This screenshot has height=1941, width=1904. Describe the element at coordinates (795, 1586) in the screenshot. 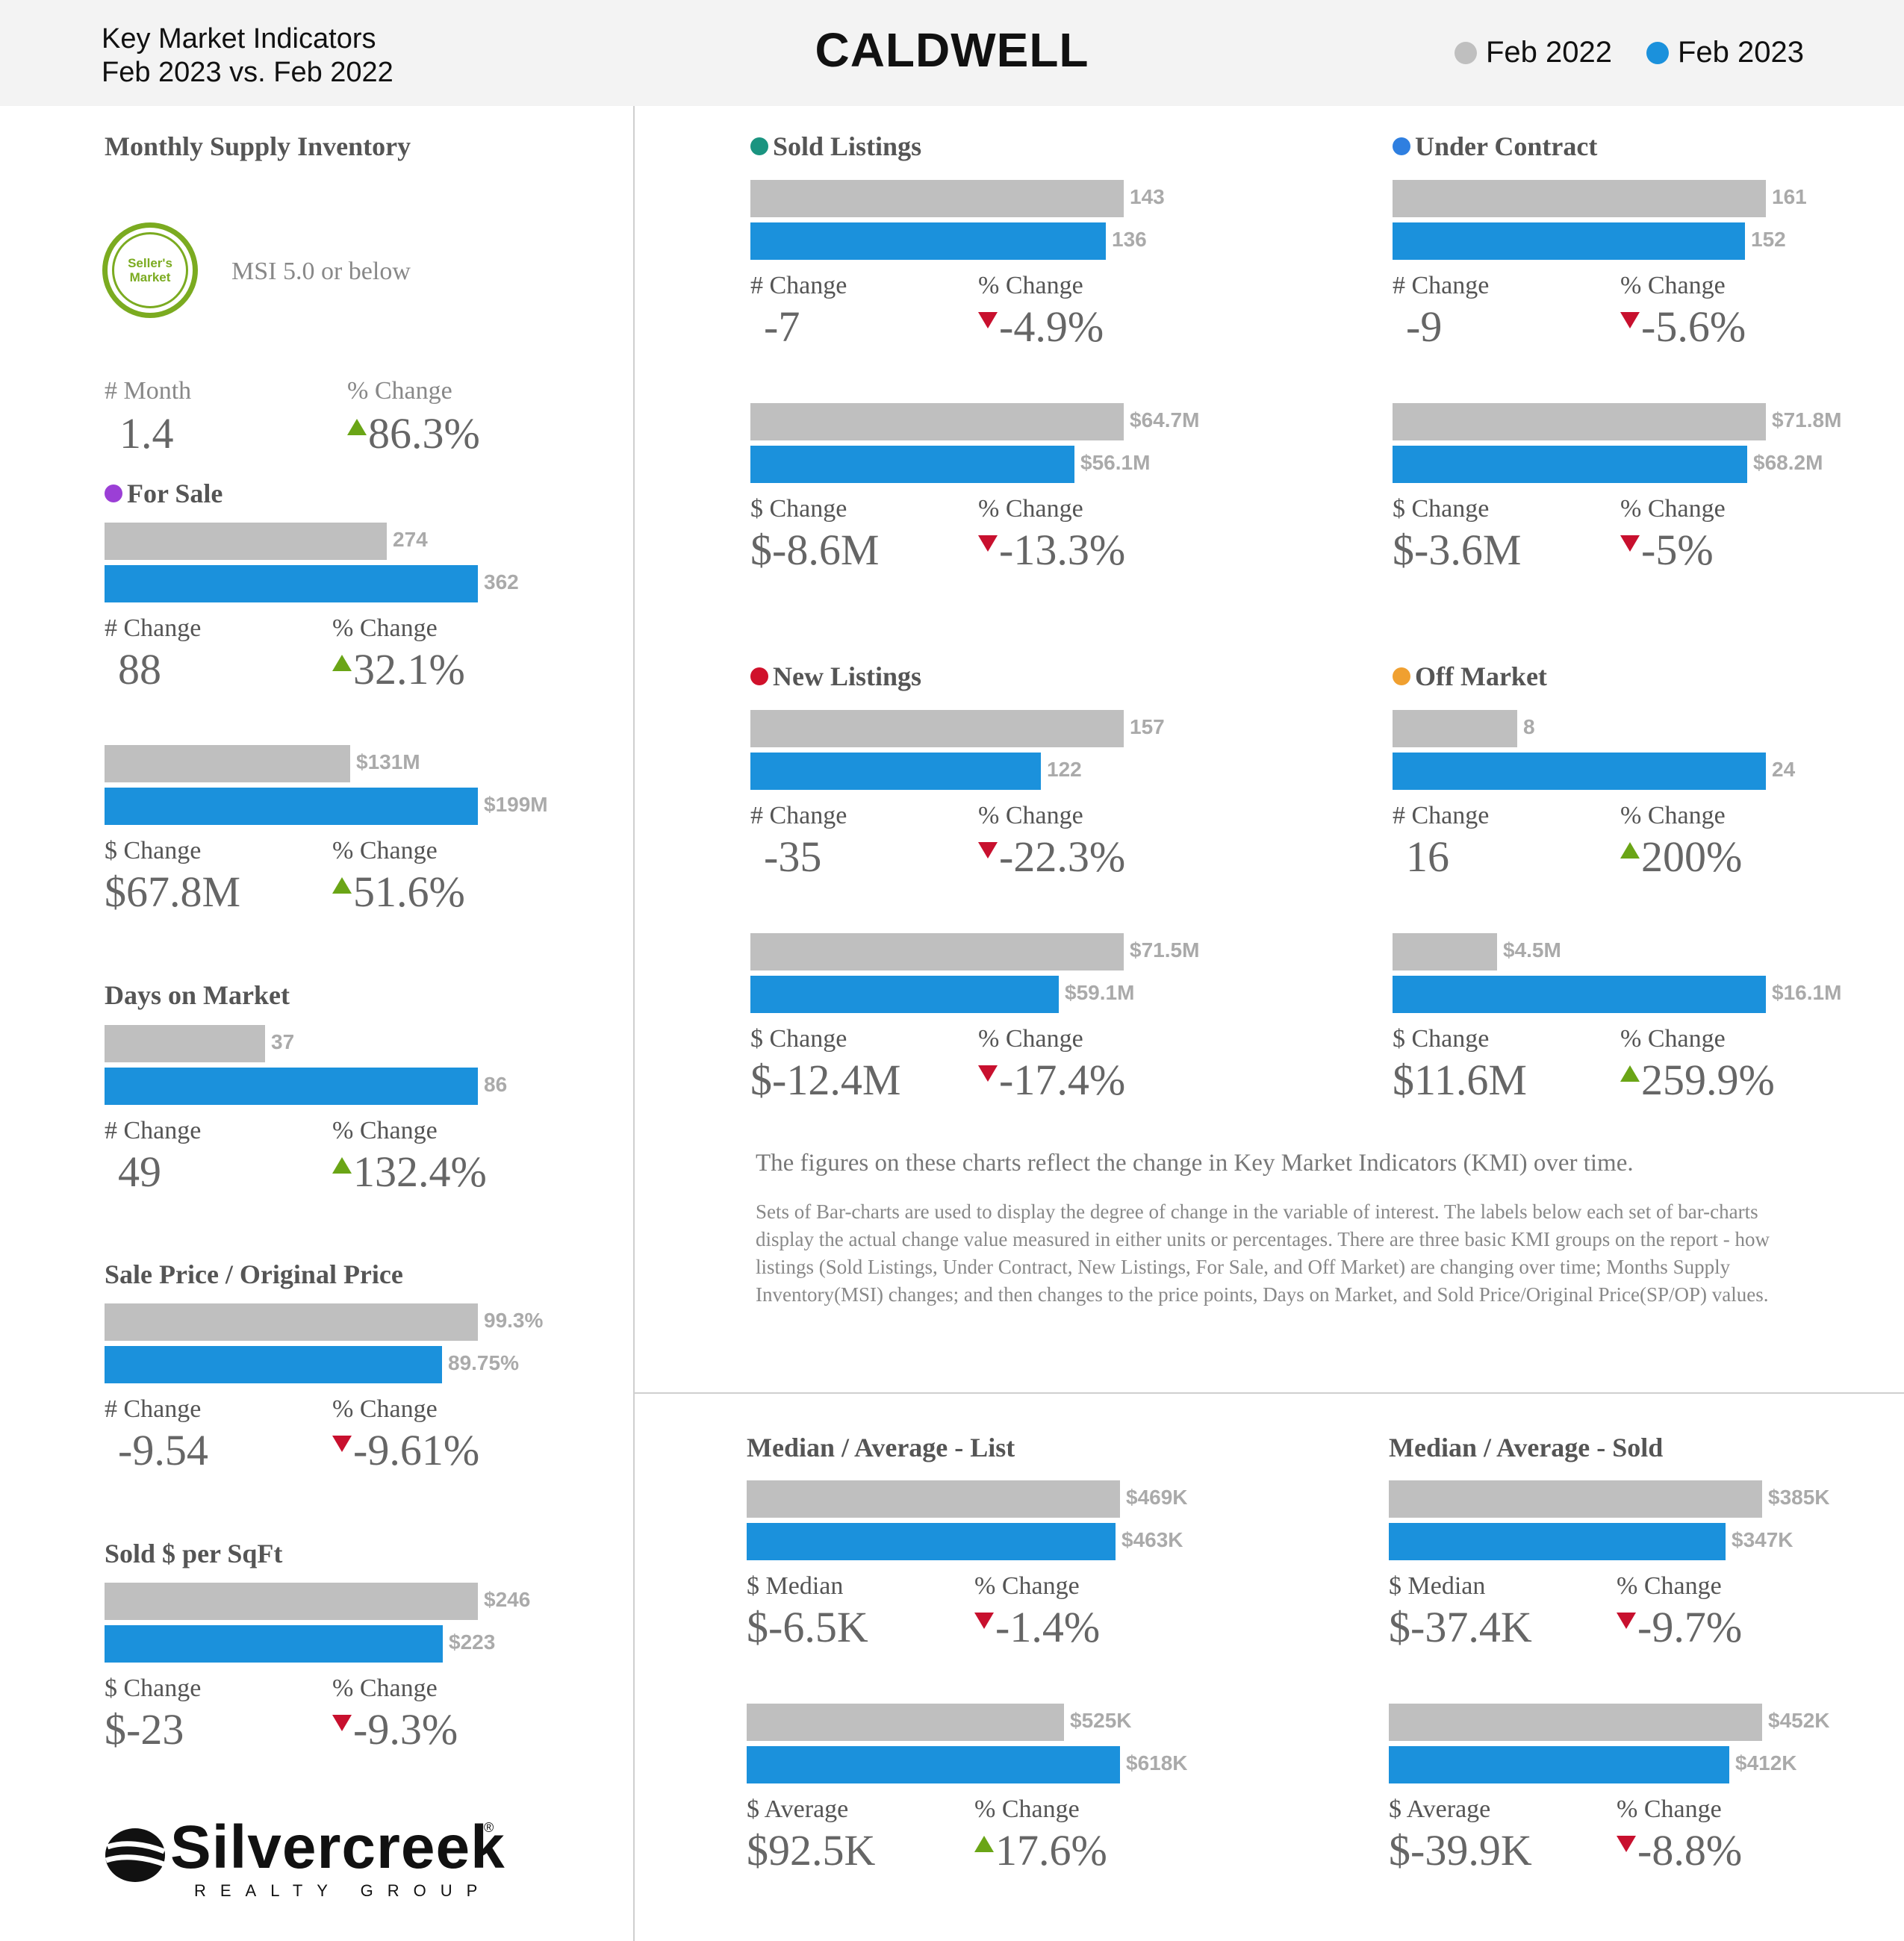

I see `list-median-stat1-label: $ Median` at that location.